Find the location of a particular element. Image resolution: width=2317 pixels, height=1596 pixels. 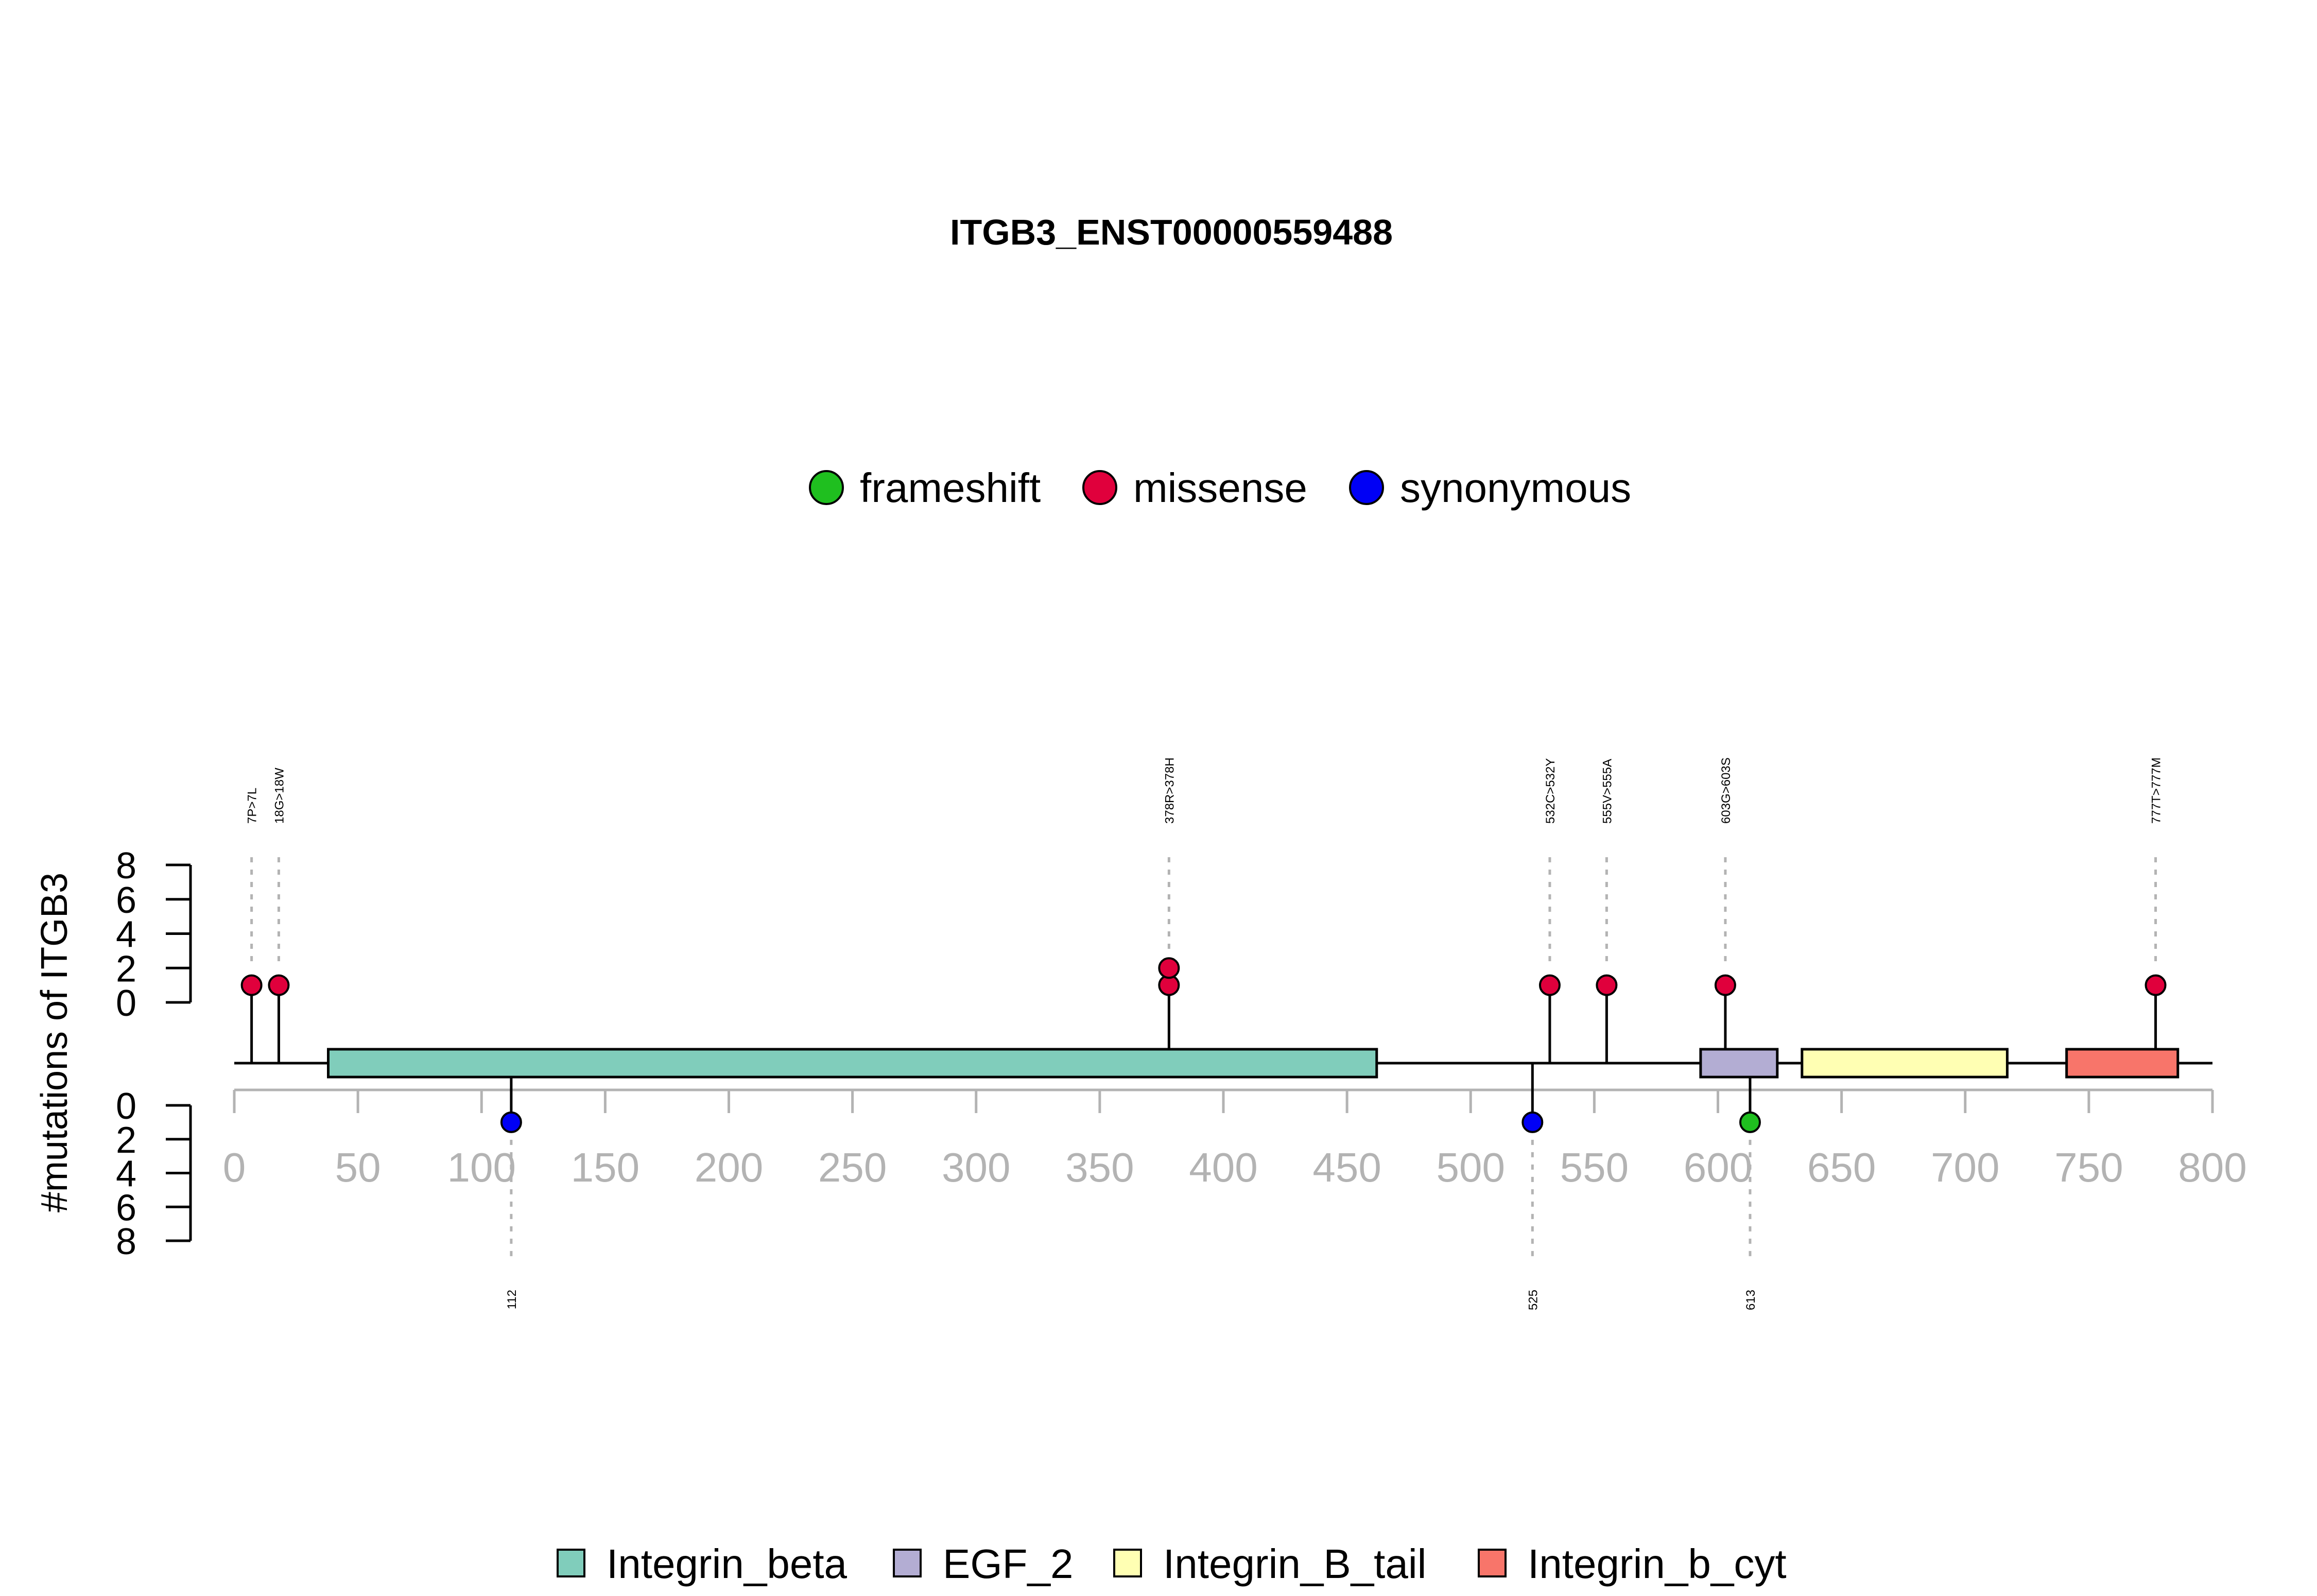

y-tick-label-bottom: 6 is located at coordinates (126, 1207).